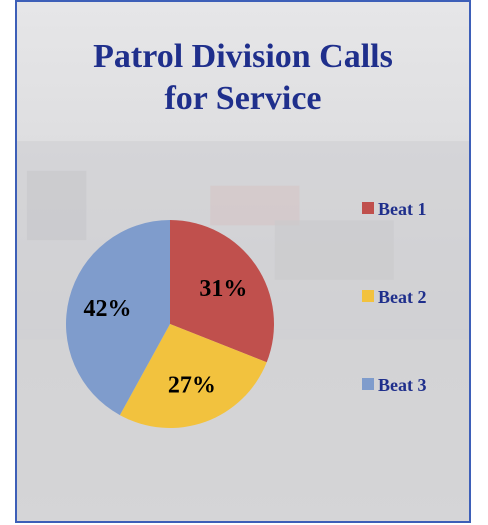 This screenshot has width=488, height=525. Describe the element at coordinates (192, 386) in the screenshot. I see `data-label-beat-2: 27%` at that location.